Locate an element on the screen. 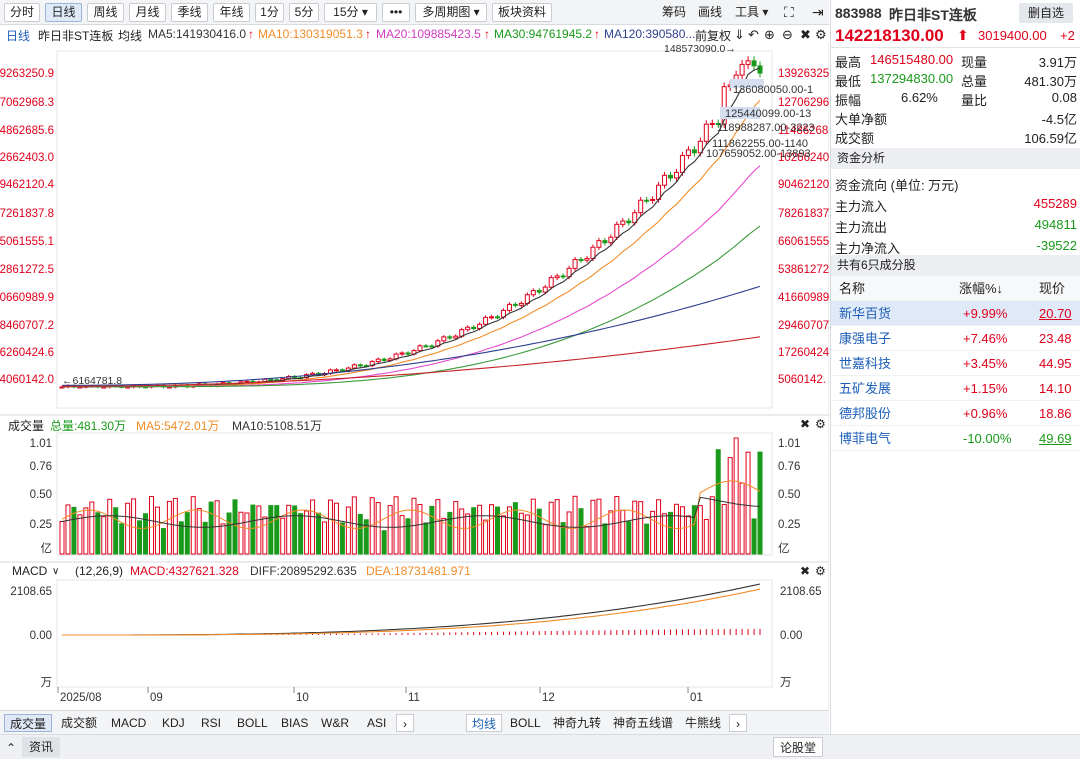 Image resolution: width=1080 pixels, height=759 pixels. remove-icon: ⊖ is located at coordinates (787, 34).